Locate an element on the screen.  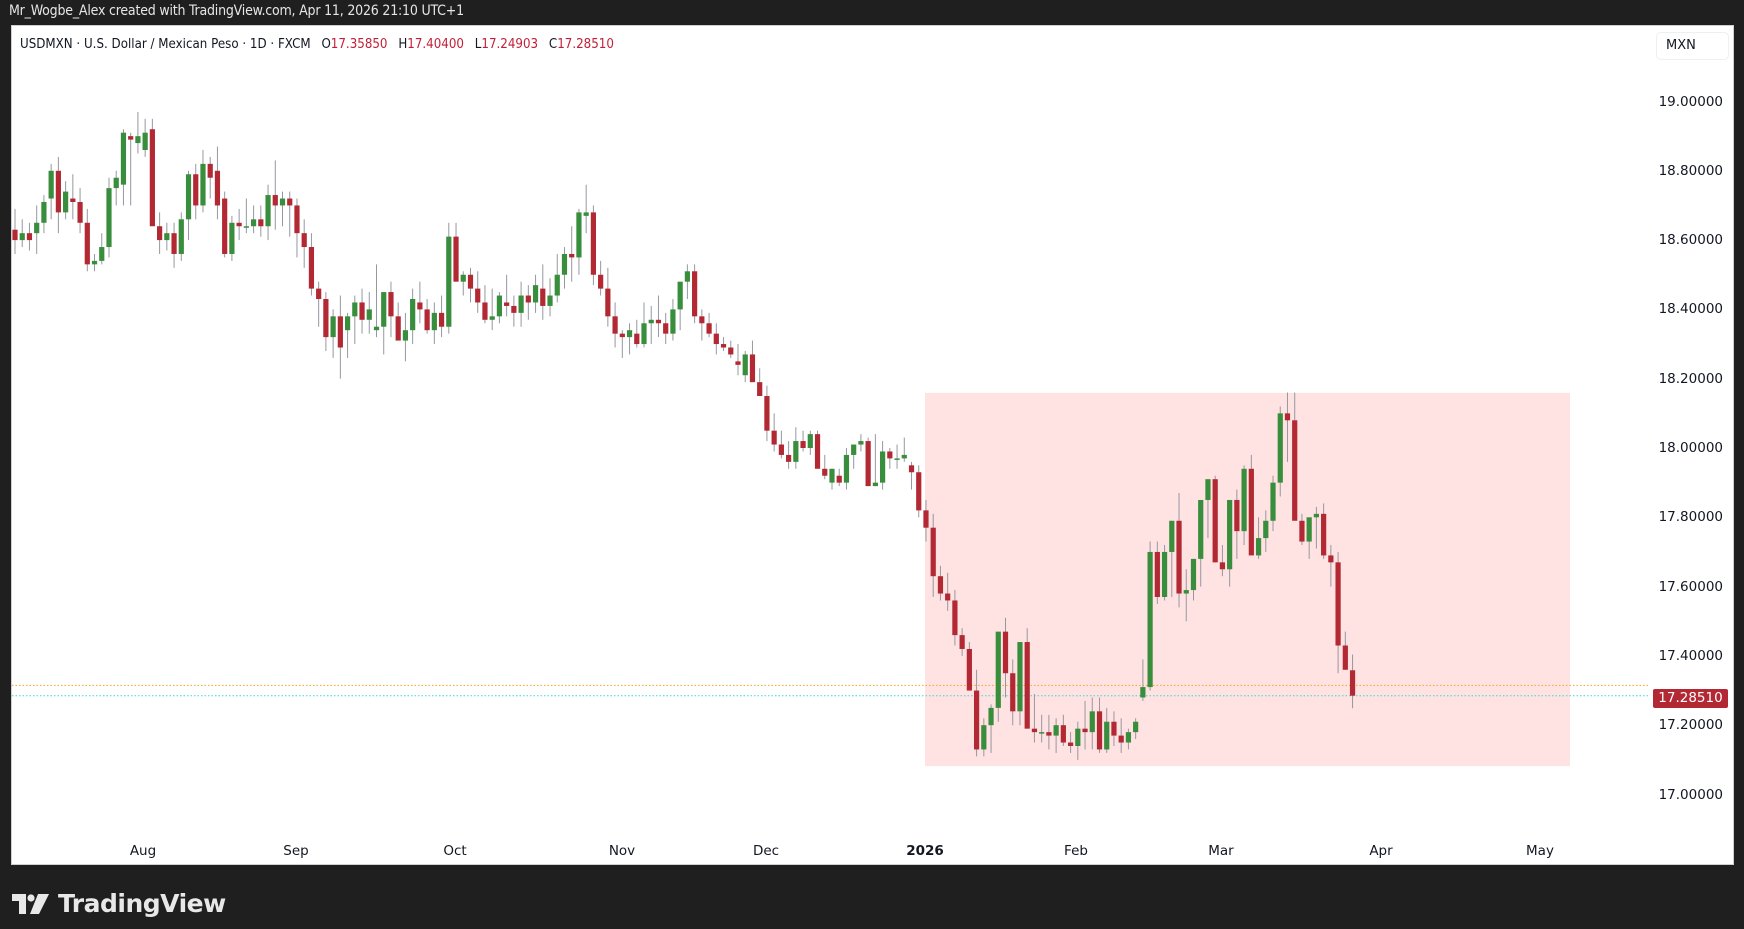
price-tick-label: 17.20000 is located at coordinates (1690, 725).